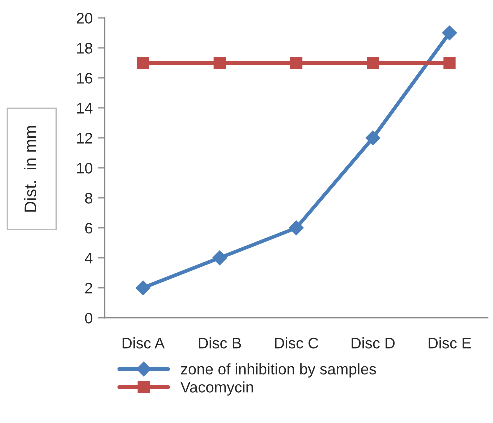 The height and width of the screenshot is (423, 493). What do you see at coordinates (89, 258) in the screenshot?
I see `y-tick-label: 4` at bounding box center [89, 258].